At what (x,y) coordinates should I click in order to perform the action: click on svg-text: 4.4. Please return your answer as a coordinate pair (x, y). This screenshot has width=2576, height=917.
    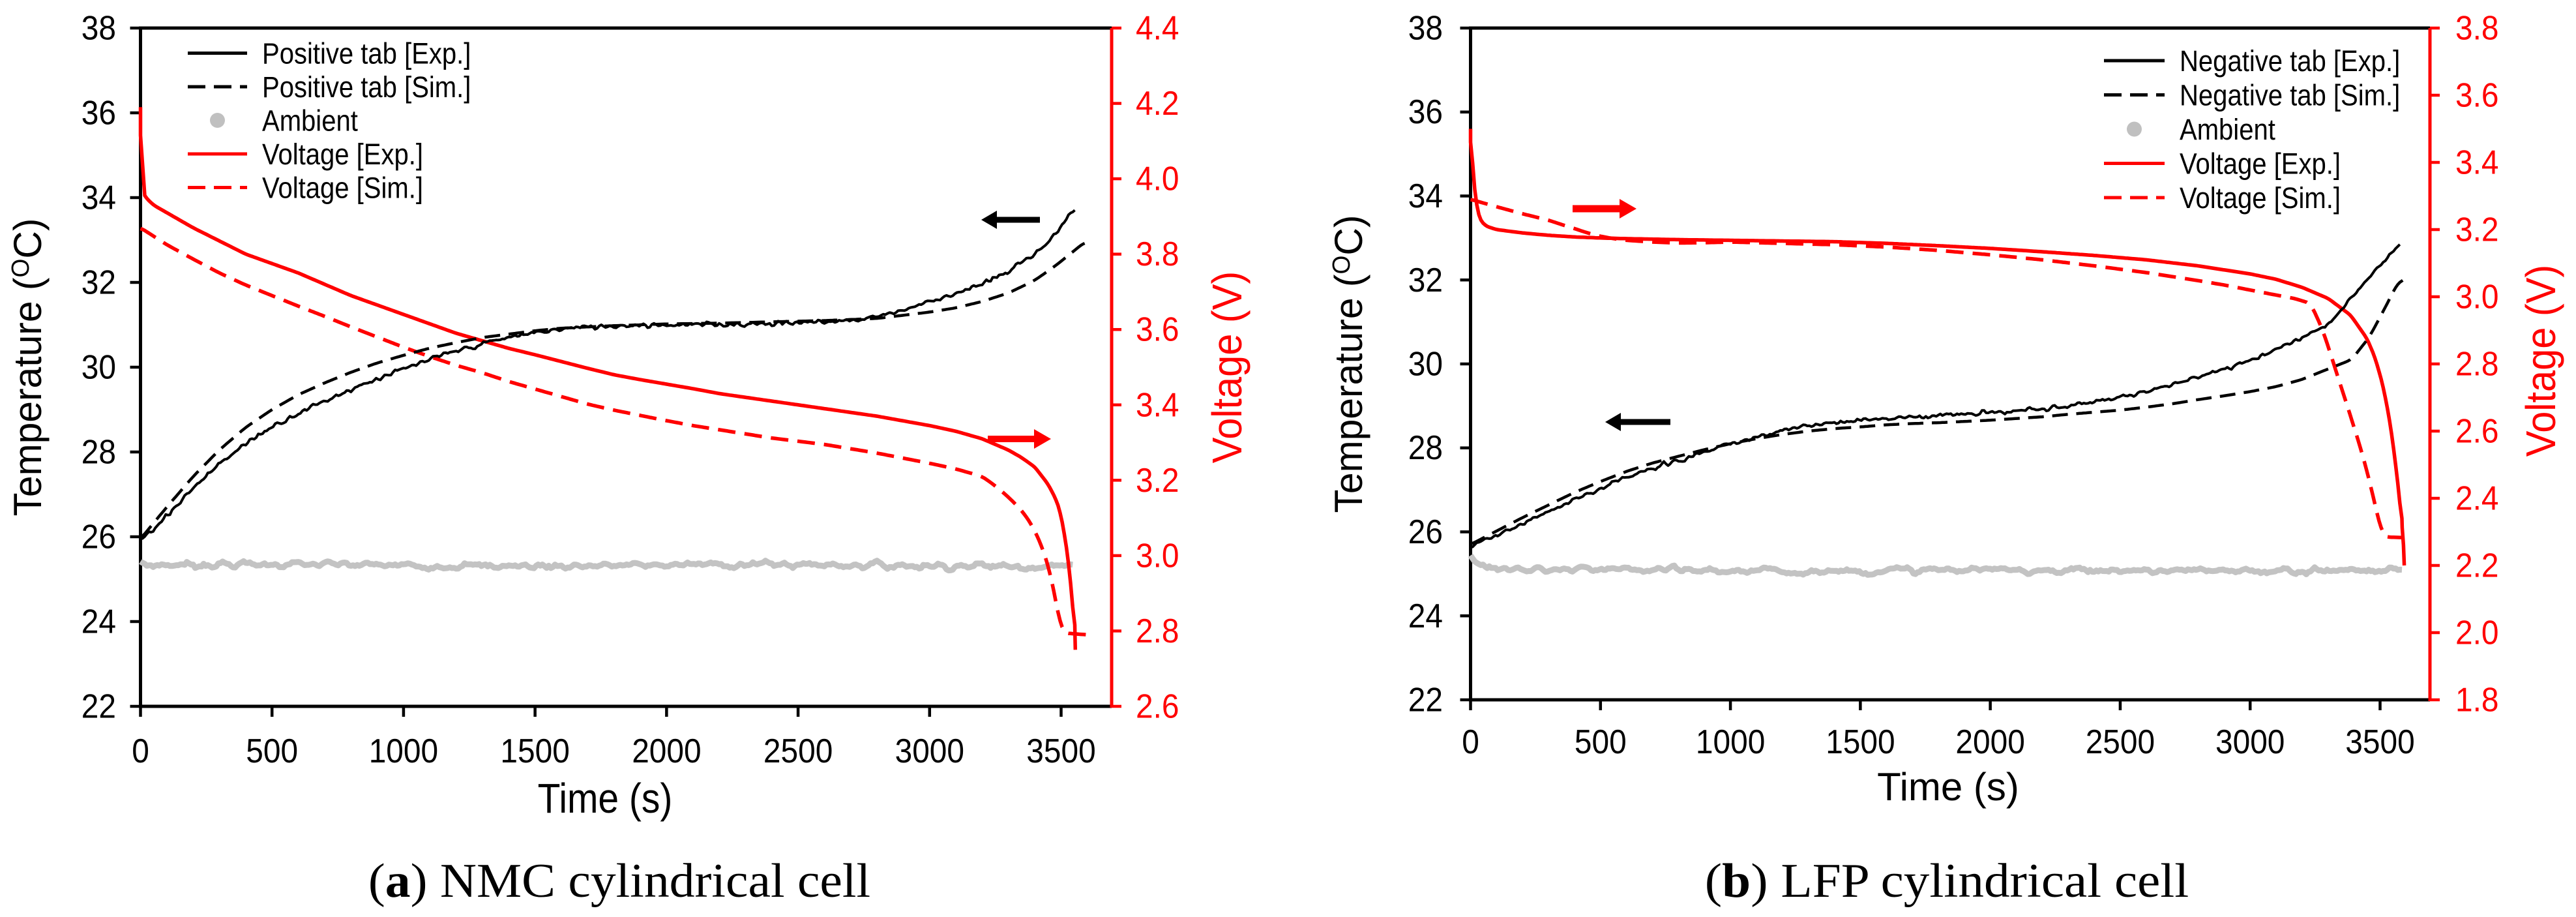
    Looking at the image, I should click on (1157, 28).